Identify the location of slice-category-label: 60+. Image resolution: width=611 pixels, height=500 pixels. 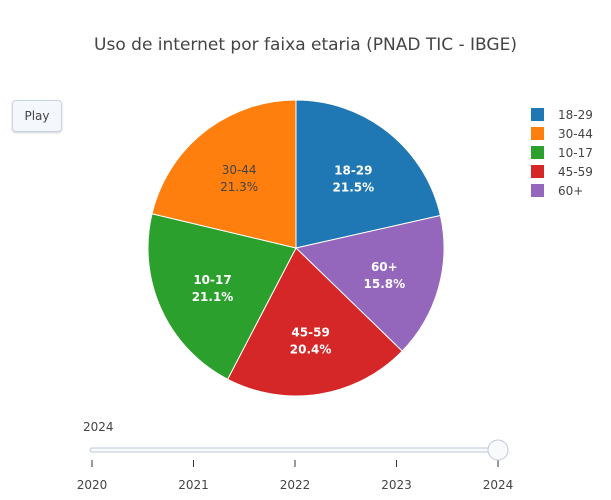
(384, 267).